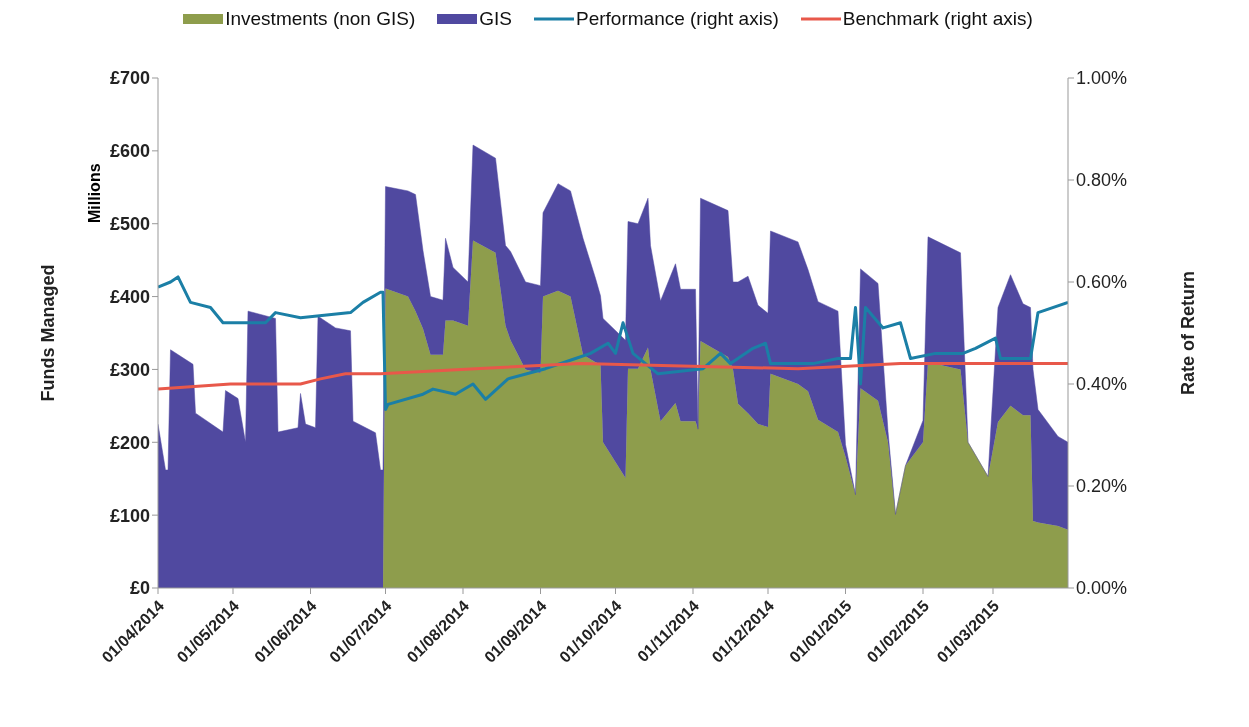 The width and height of the screenshot is (1249, 727). Describe the element at coordinates (129, 442) in the screenshot. I see `y-tick-label: £200` at that location.